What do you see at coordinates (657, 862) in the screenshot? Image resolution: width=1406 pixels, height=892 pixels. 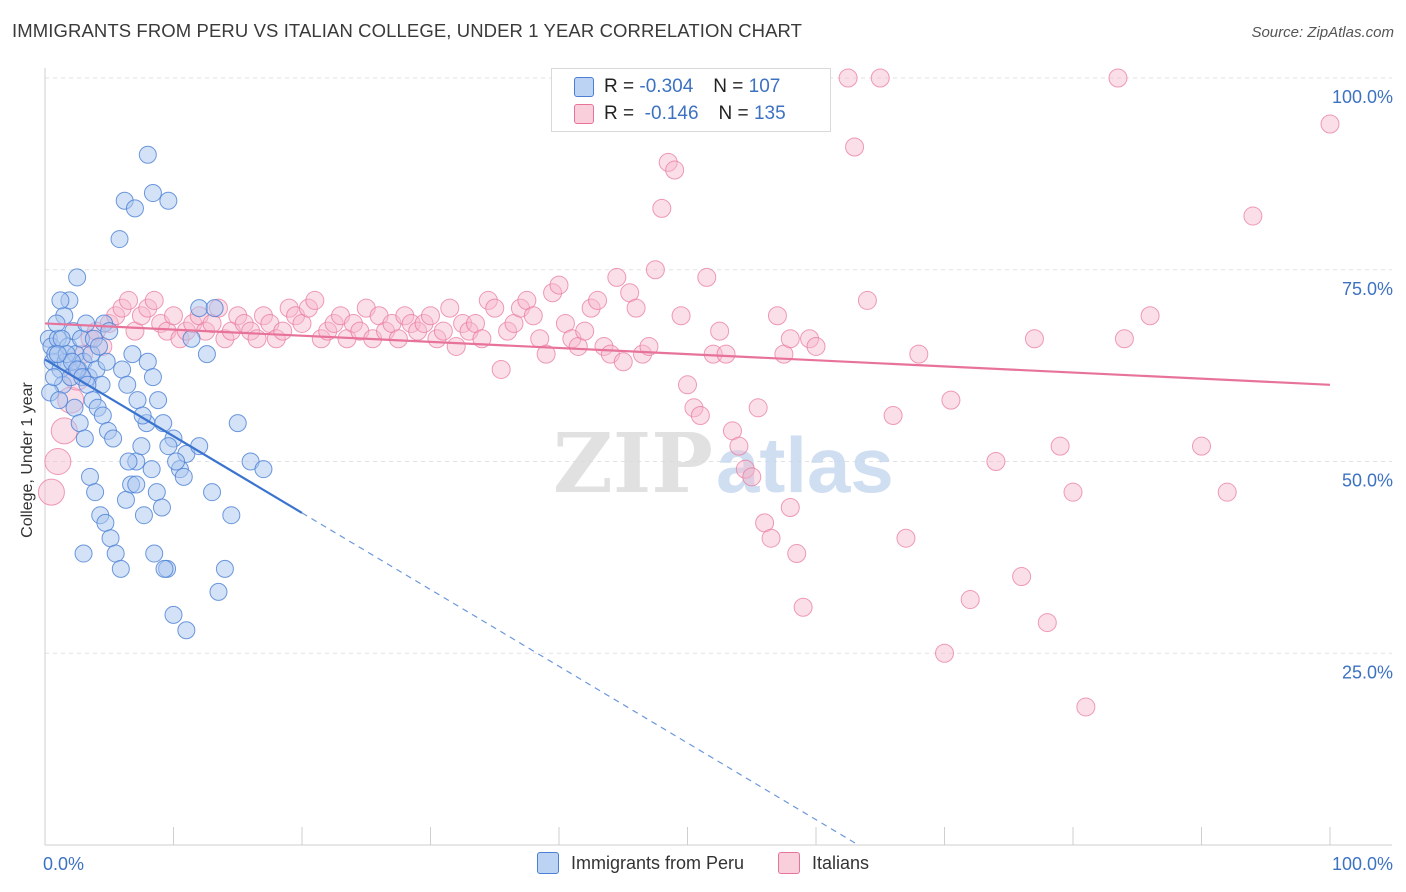 I see `bottom-legend-label: Immigrants from Peru` at bounding box center [657, 862].